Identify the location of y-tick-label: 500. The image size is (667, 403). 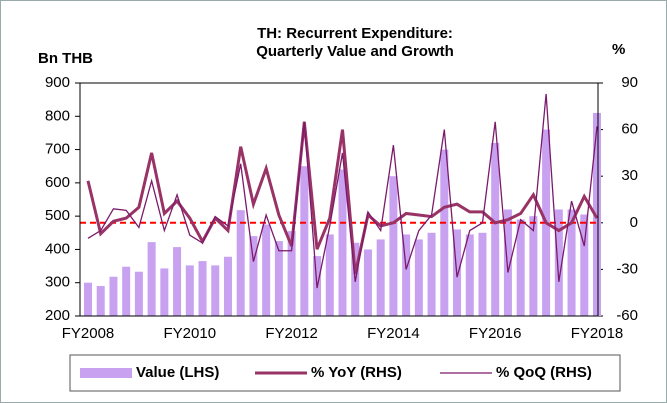
(57, 215).